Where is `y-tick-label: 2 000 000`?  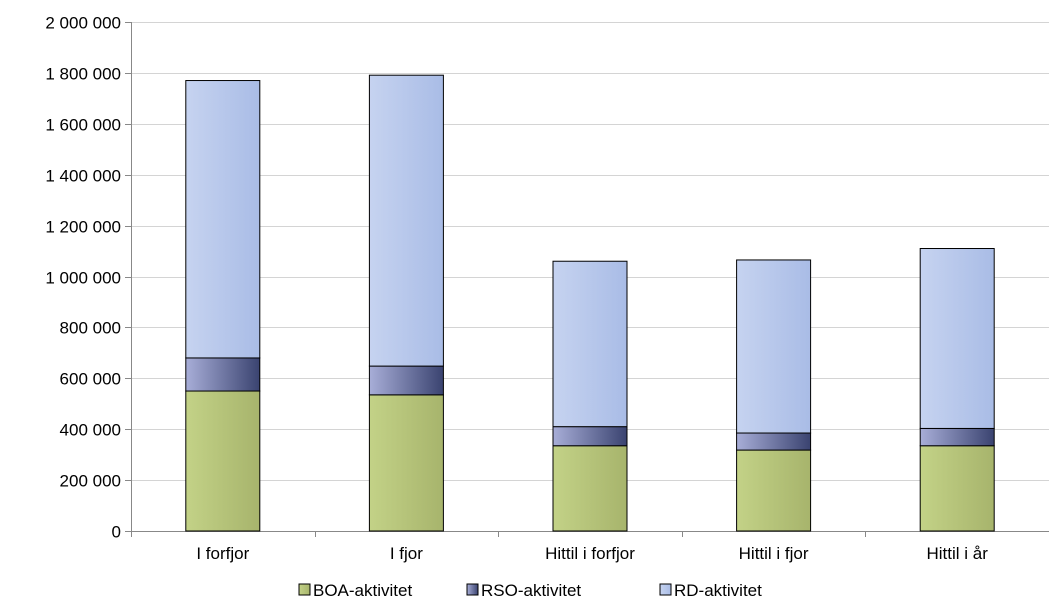
y-tick-label: 2 000 000 is located at coordinates (83, 23).